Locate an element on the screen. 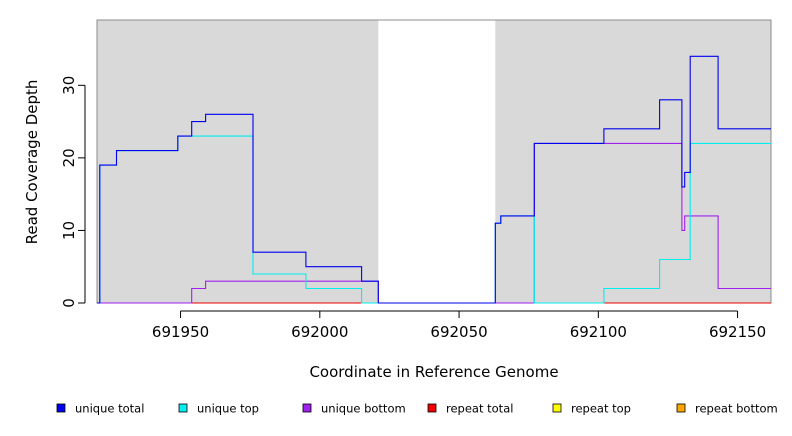  x-axis-title: Coordinate in Reference Genome is located at coordinates (433, 372).